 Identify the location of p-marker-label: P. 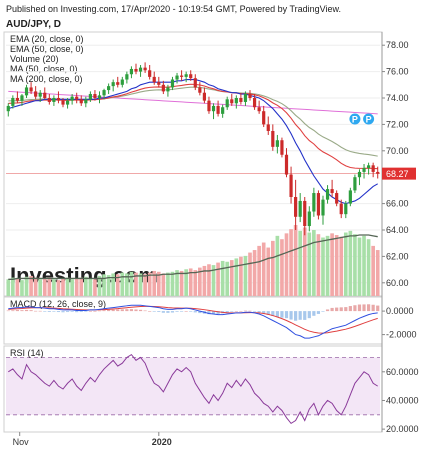
(369, 120).